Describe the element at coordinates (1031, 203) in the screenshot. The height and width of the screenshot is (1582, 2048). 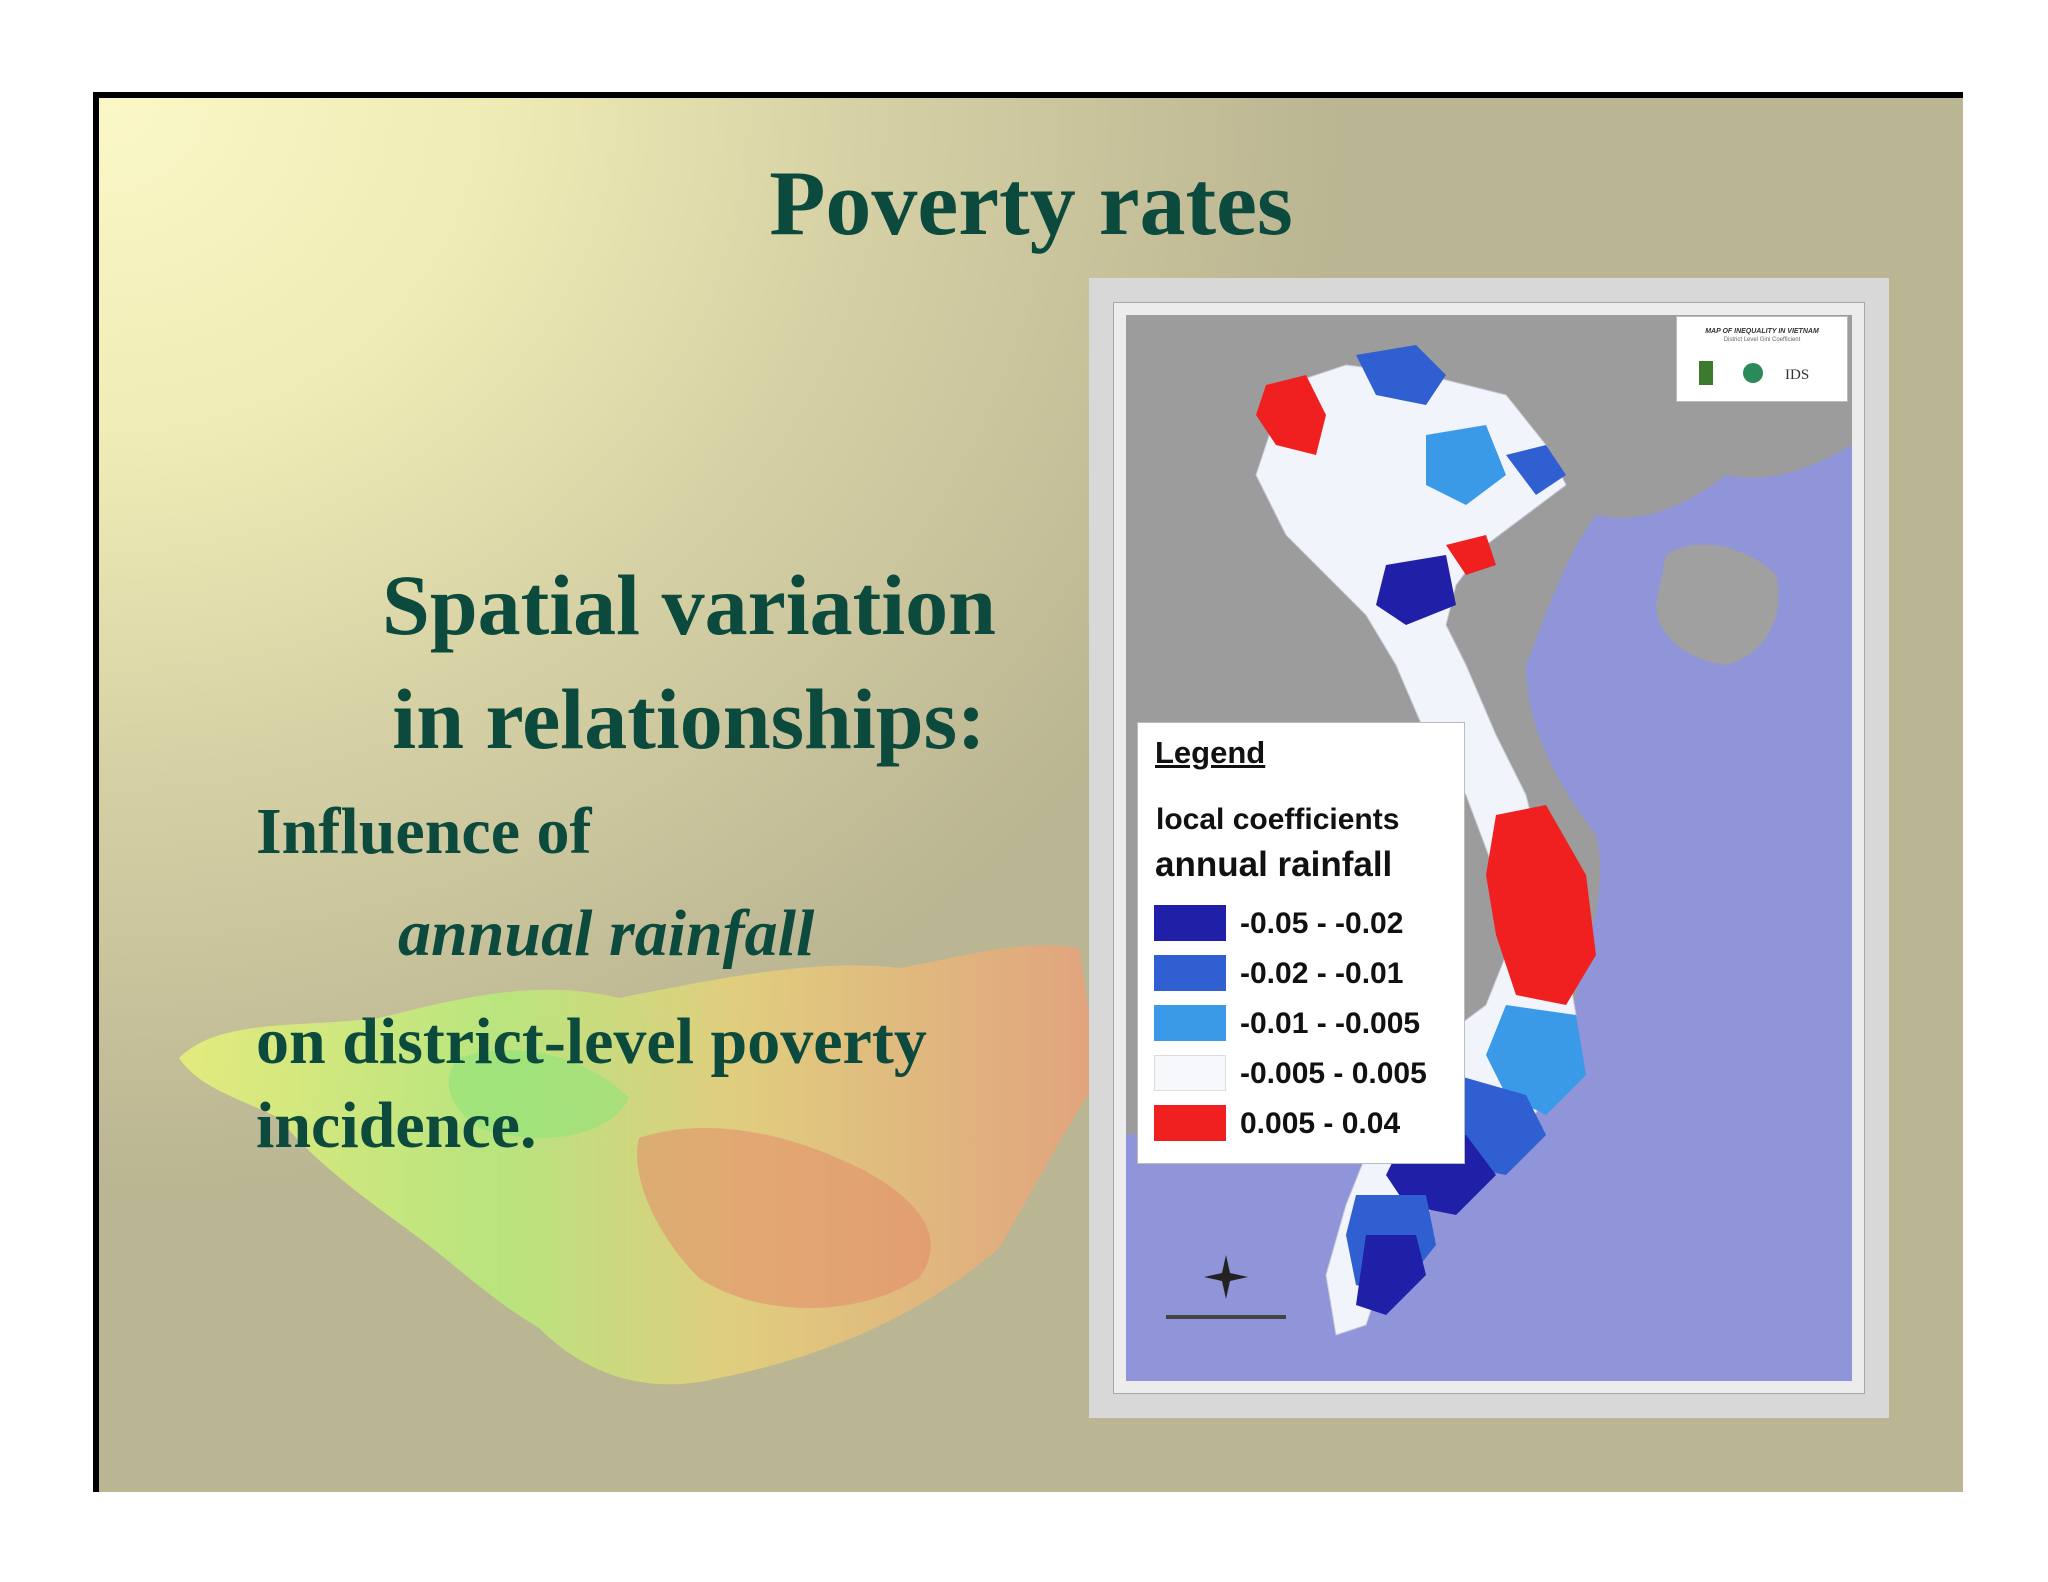
I see `slide-title: Poverty rates` at that location.